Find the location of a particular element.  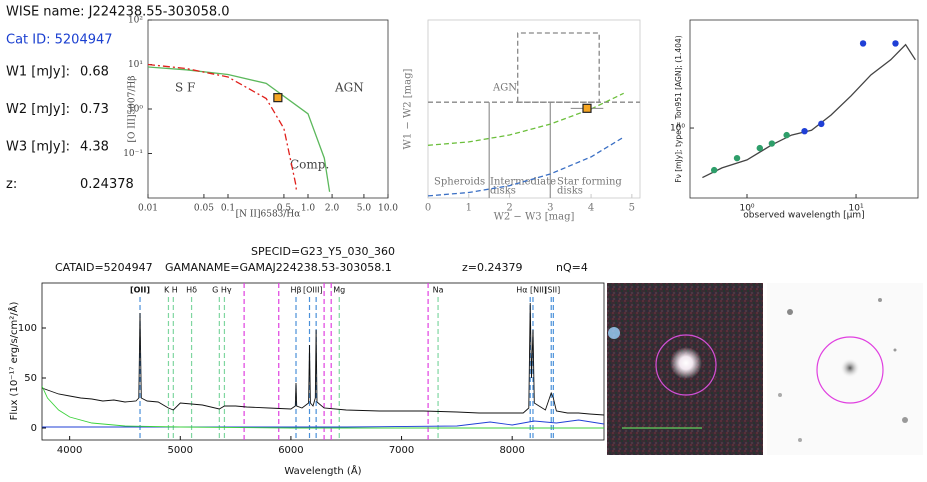

wise-name: WISE name: J224238.55-303058.0 is located at coordinates (118, 12).